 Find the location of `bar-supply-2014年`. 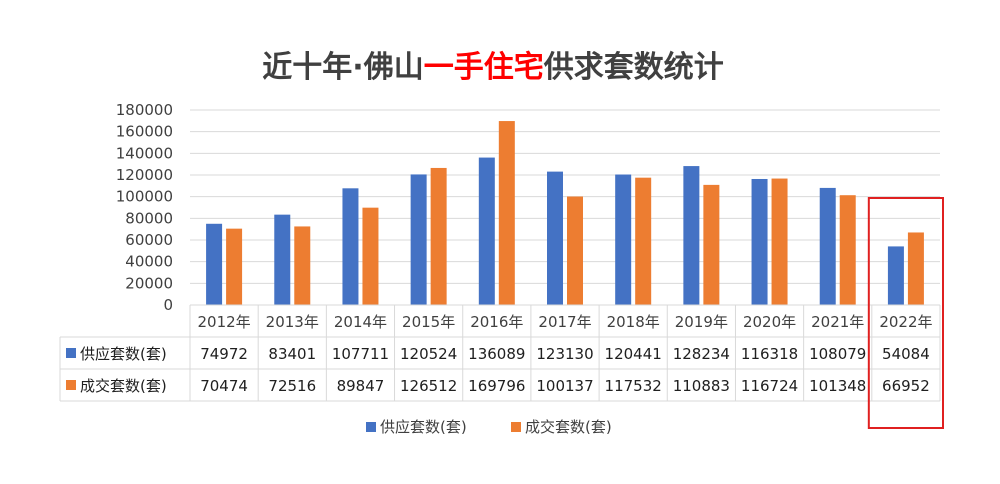

bar-supply-2014年 is located at coordinates (350, 246).